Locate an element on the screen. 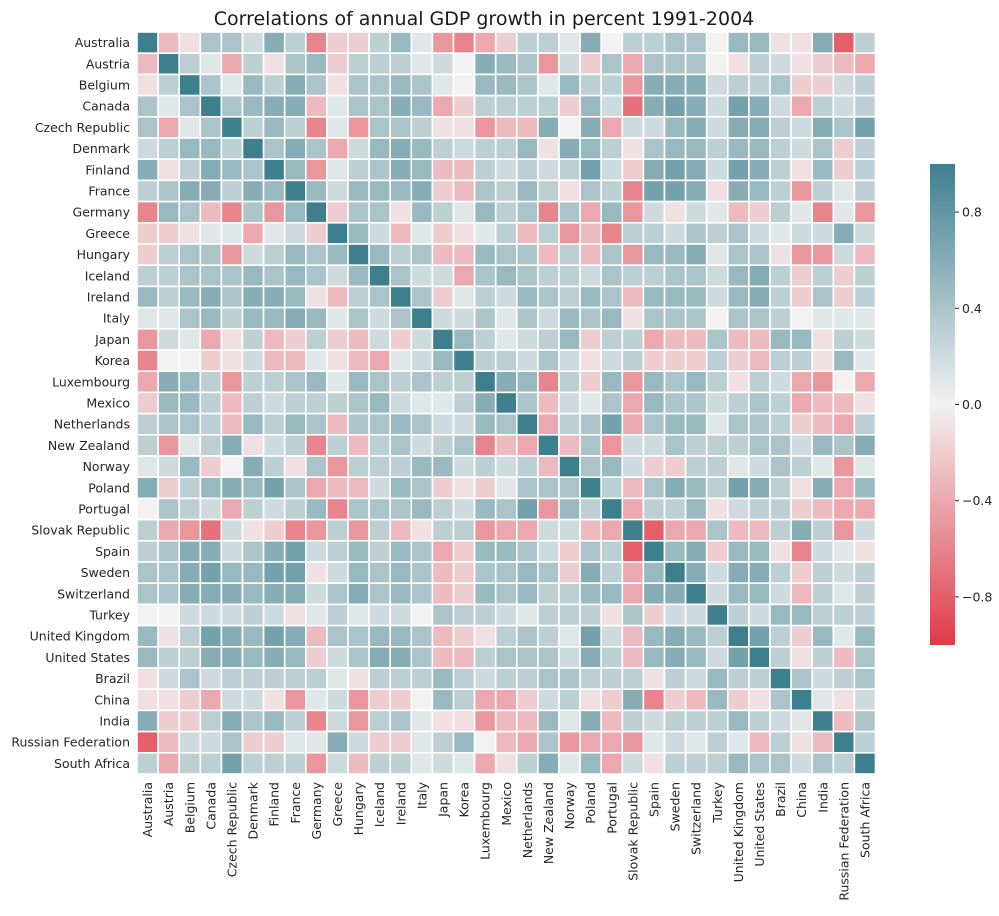  x-tick-label: China is located at coordinates (801, 800).